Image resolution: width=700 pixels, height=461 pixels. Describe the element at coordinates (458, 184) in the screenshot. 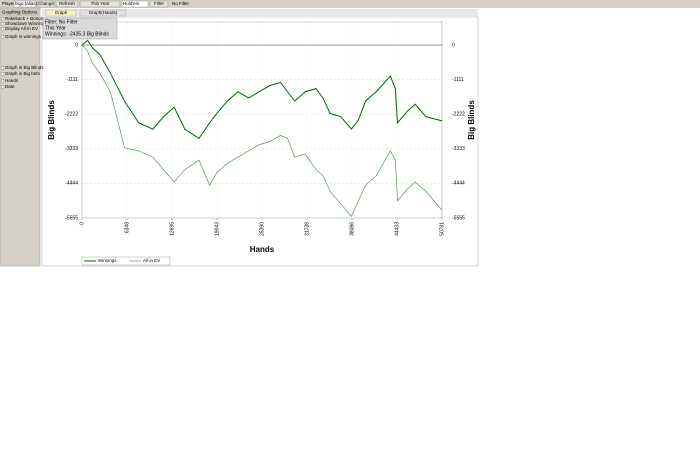

I see `y2-tick-label: -4444` at that location.